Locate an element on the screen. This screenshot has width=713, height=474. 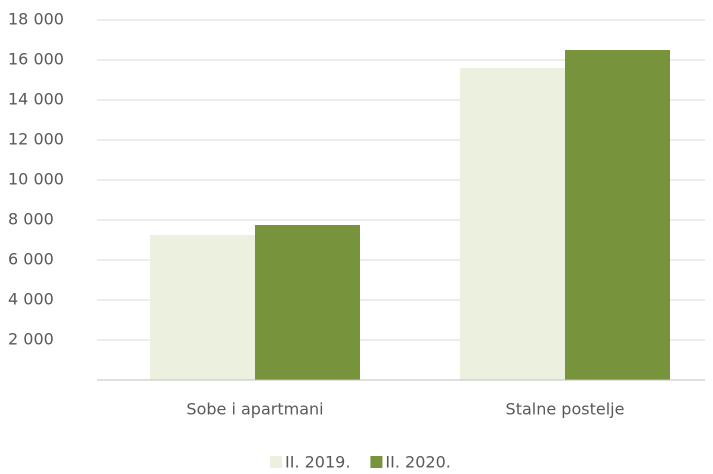
y-tick-label: 14 000 is located at coordinates (36, 99).